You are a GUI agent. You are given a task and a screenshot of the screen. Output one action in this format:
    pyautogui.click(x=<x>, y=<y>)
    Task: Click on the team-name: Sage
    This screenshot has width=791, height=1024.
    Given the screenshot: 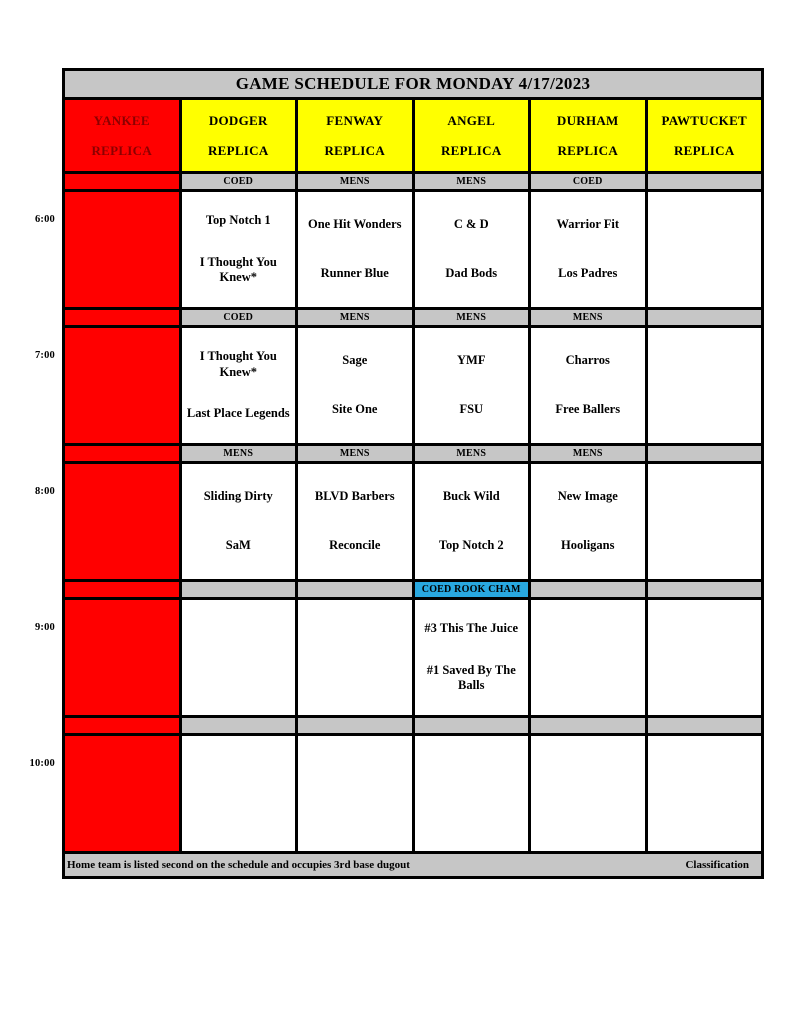 What is the action you would take?
    pyautogui.click(x=355, y=359)
    